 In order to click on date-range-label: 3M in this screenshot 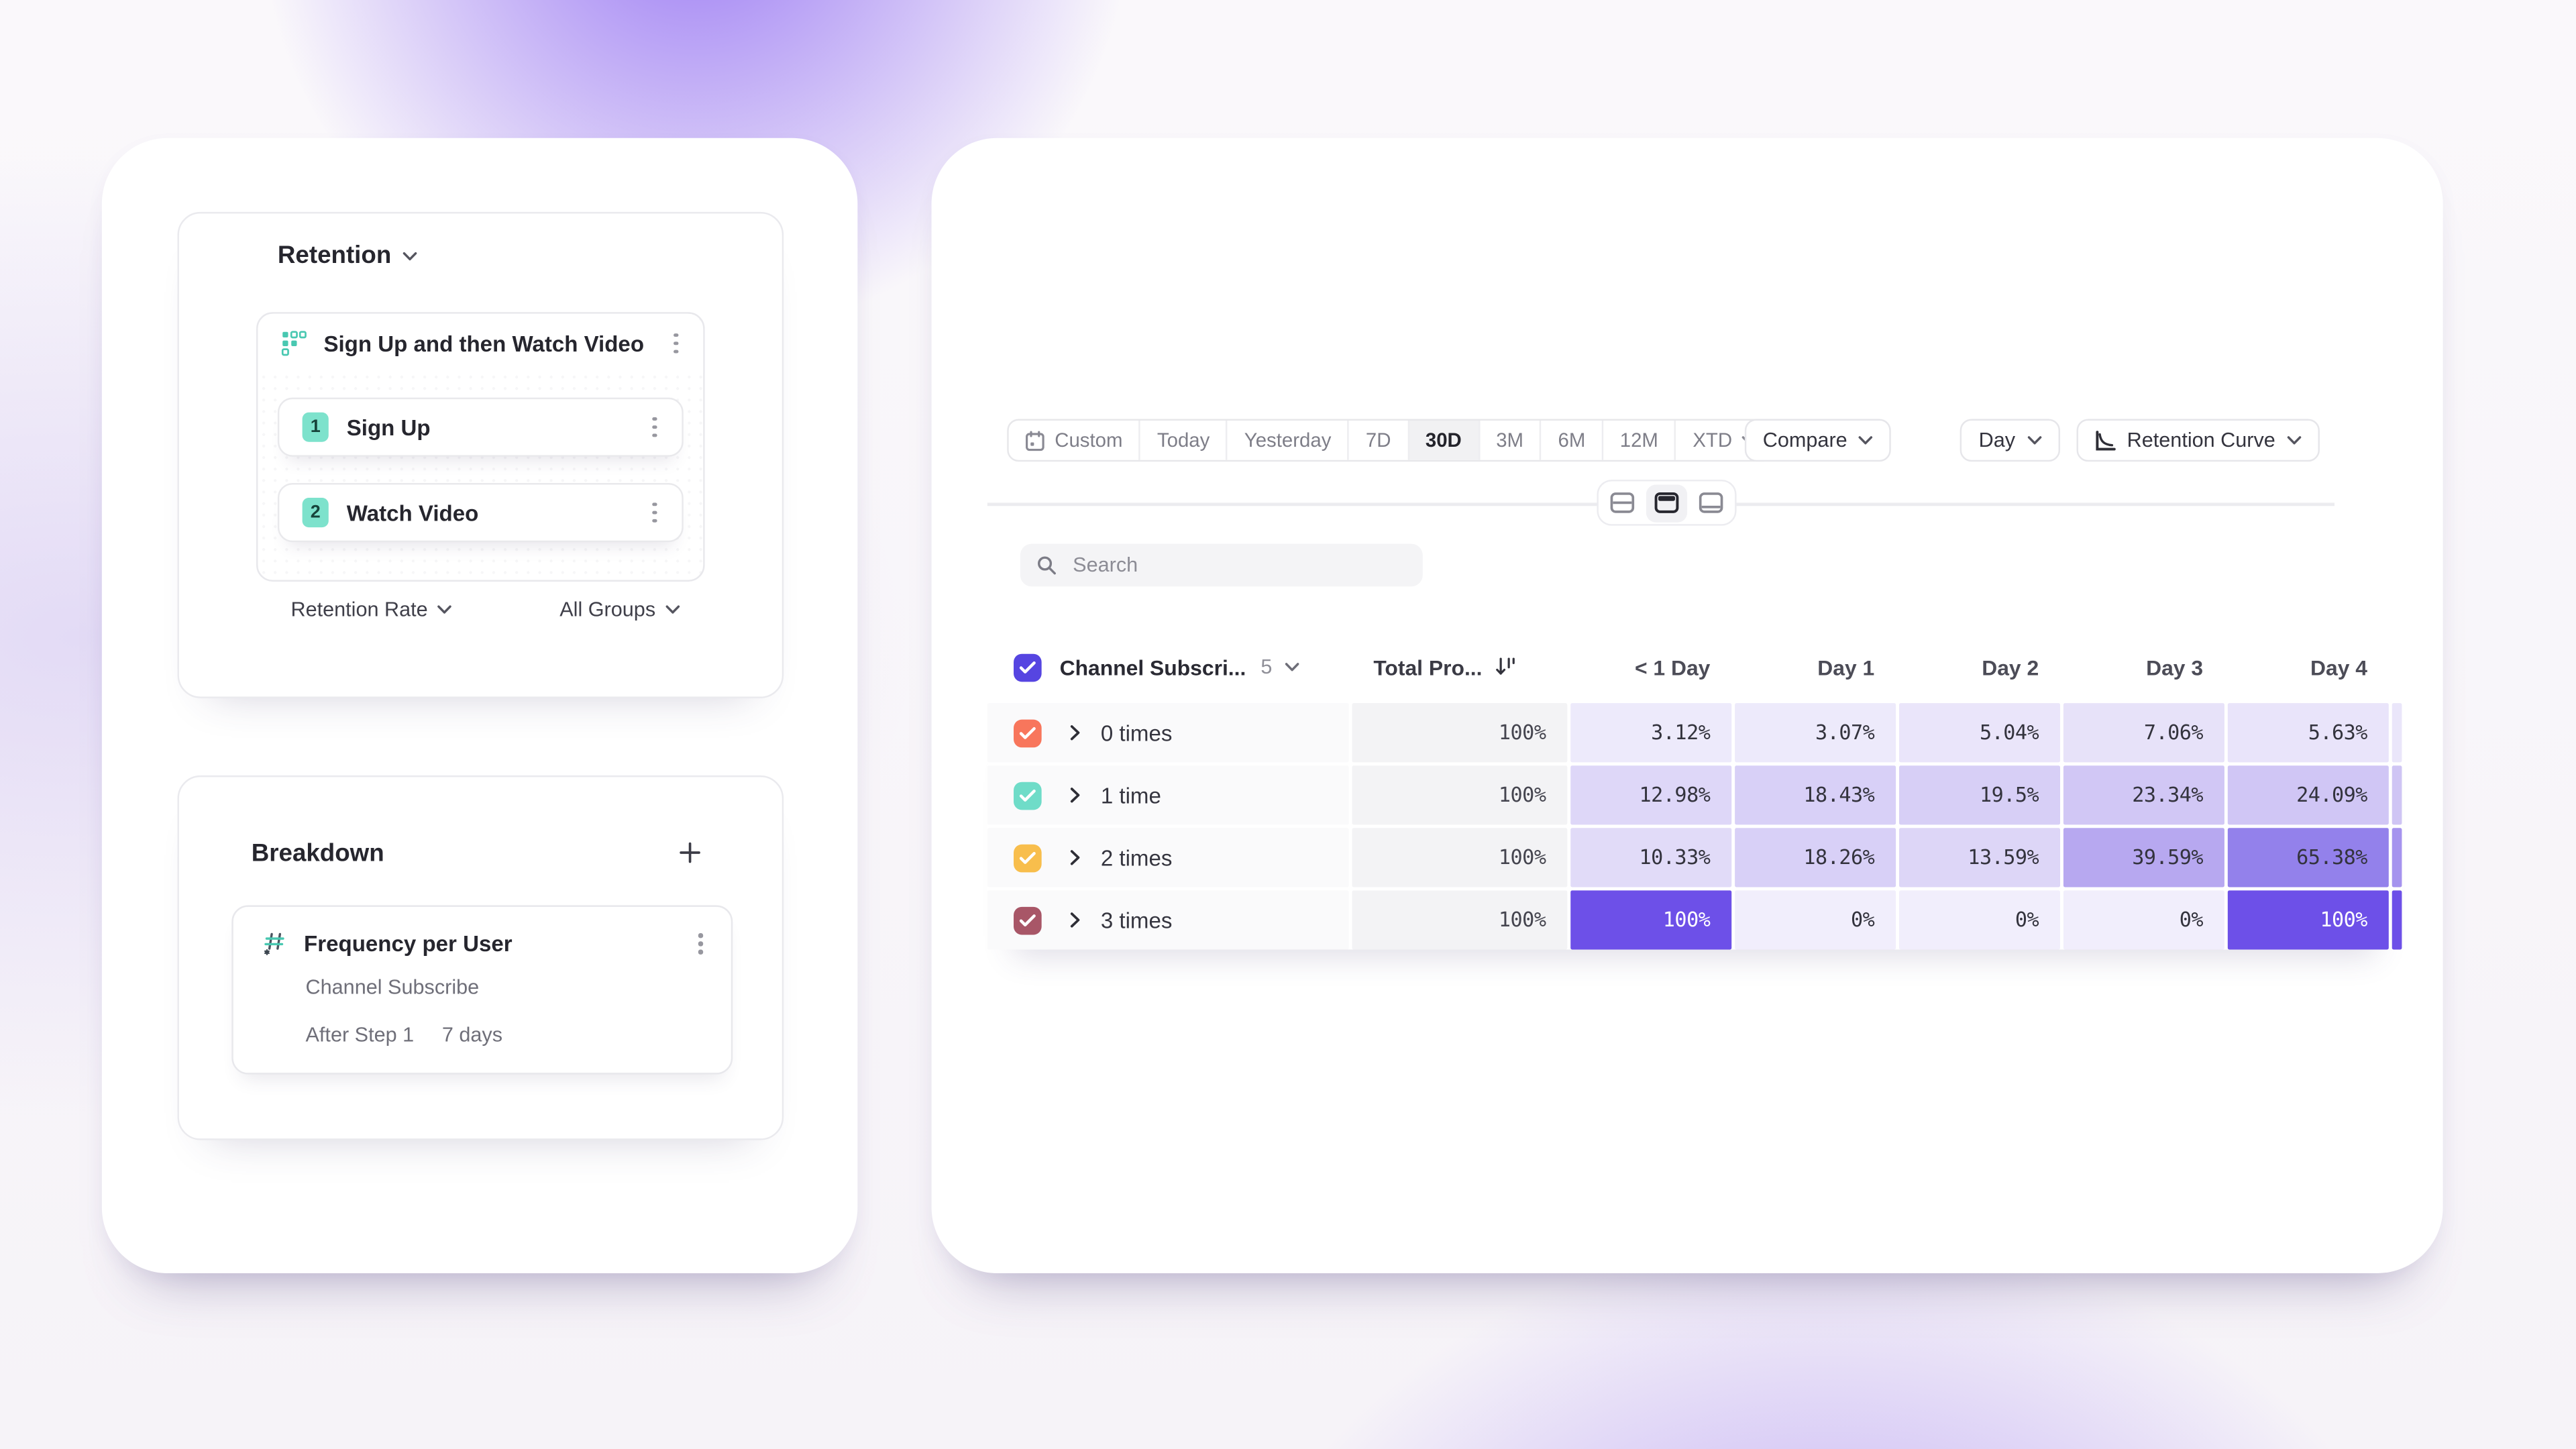, I will do `click(1510, 440)`.